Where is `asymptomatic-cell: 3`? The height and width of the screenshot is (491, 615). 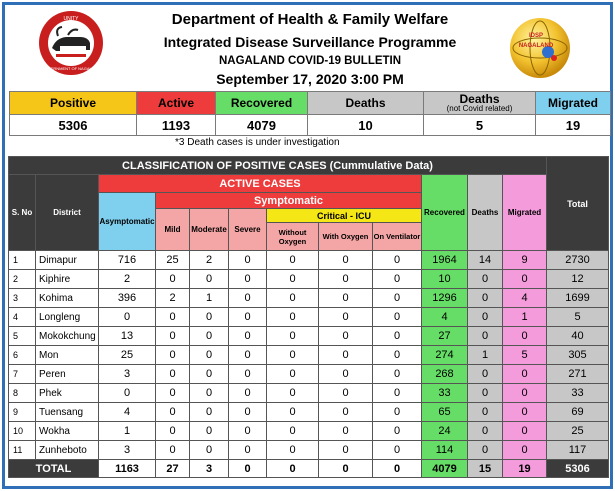
asymptomatic-cell: 3 is located at coordinates (127, 374).